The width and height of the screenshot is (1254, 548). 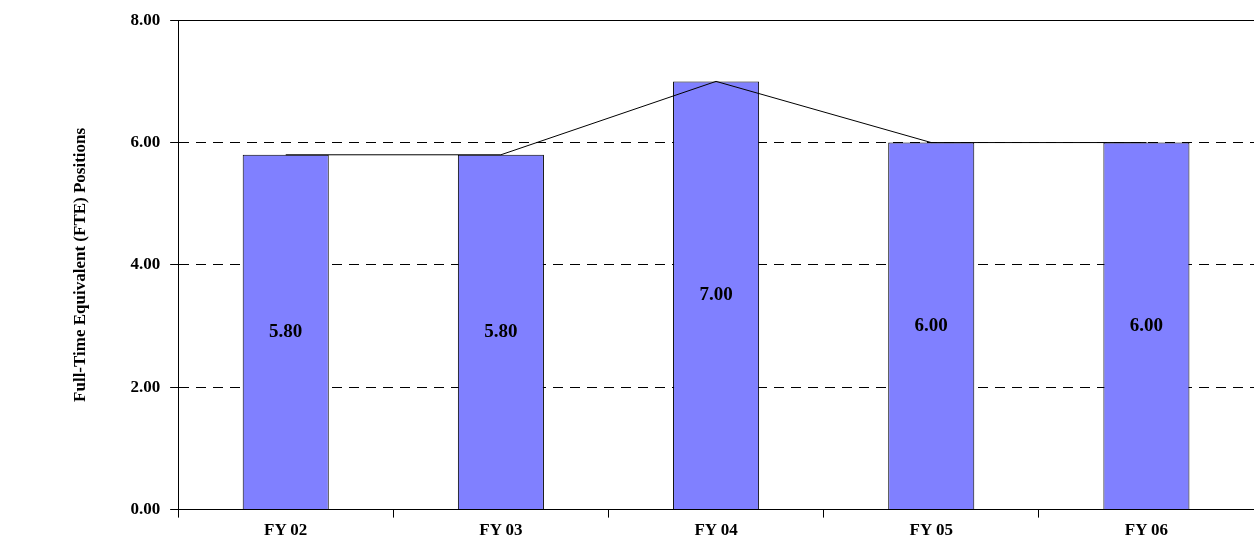 What do you see at coordinates (1146, 530) in the screenshot?
I see `x-tick-label: FY 06` at bounding box center [1146, 530].